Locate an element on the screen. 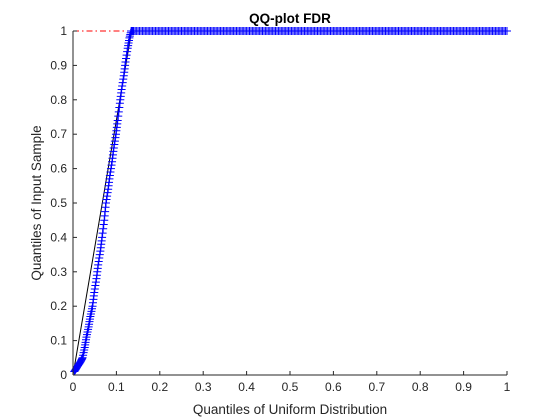  x-tick-label: 0.9 is located at coordinates (463, 387).